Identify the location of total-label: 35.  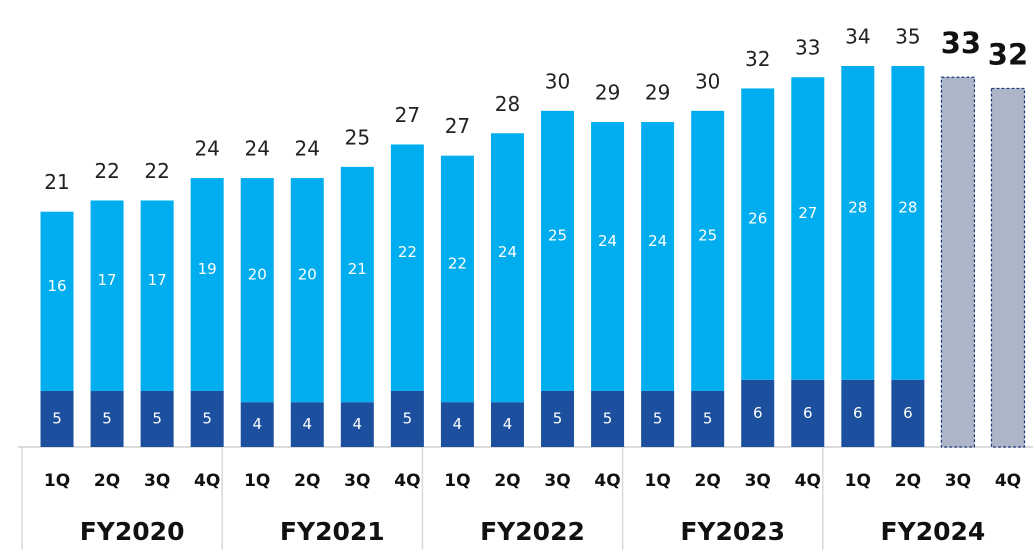
(907, 37).